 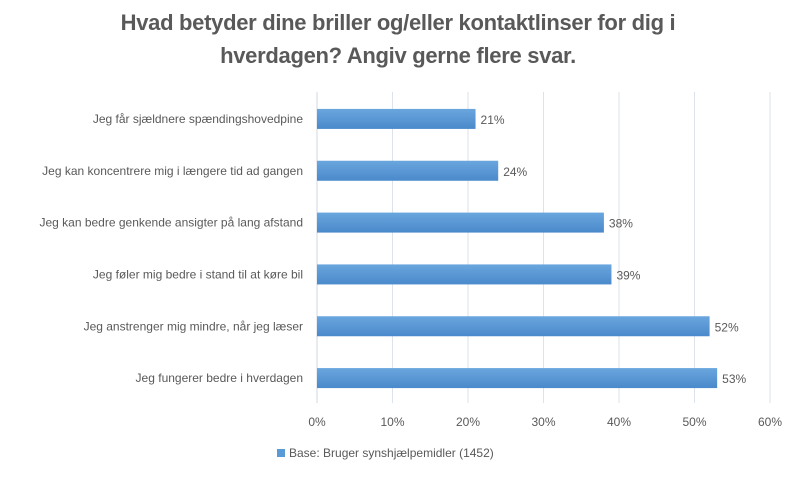 I want to click on legend-swatch, so click(x=281, y=453).